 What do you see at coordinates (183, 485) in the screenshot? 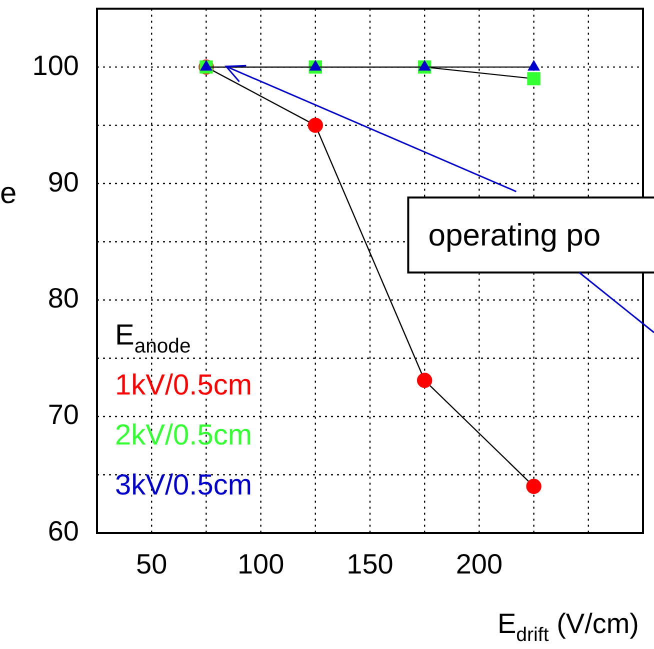
I see `text: 3kV/0.5cm` at bounding box center [183, 485].